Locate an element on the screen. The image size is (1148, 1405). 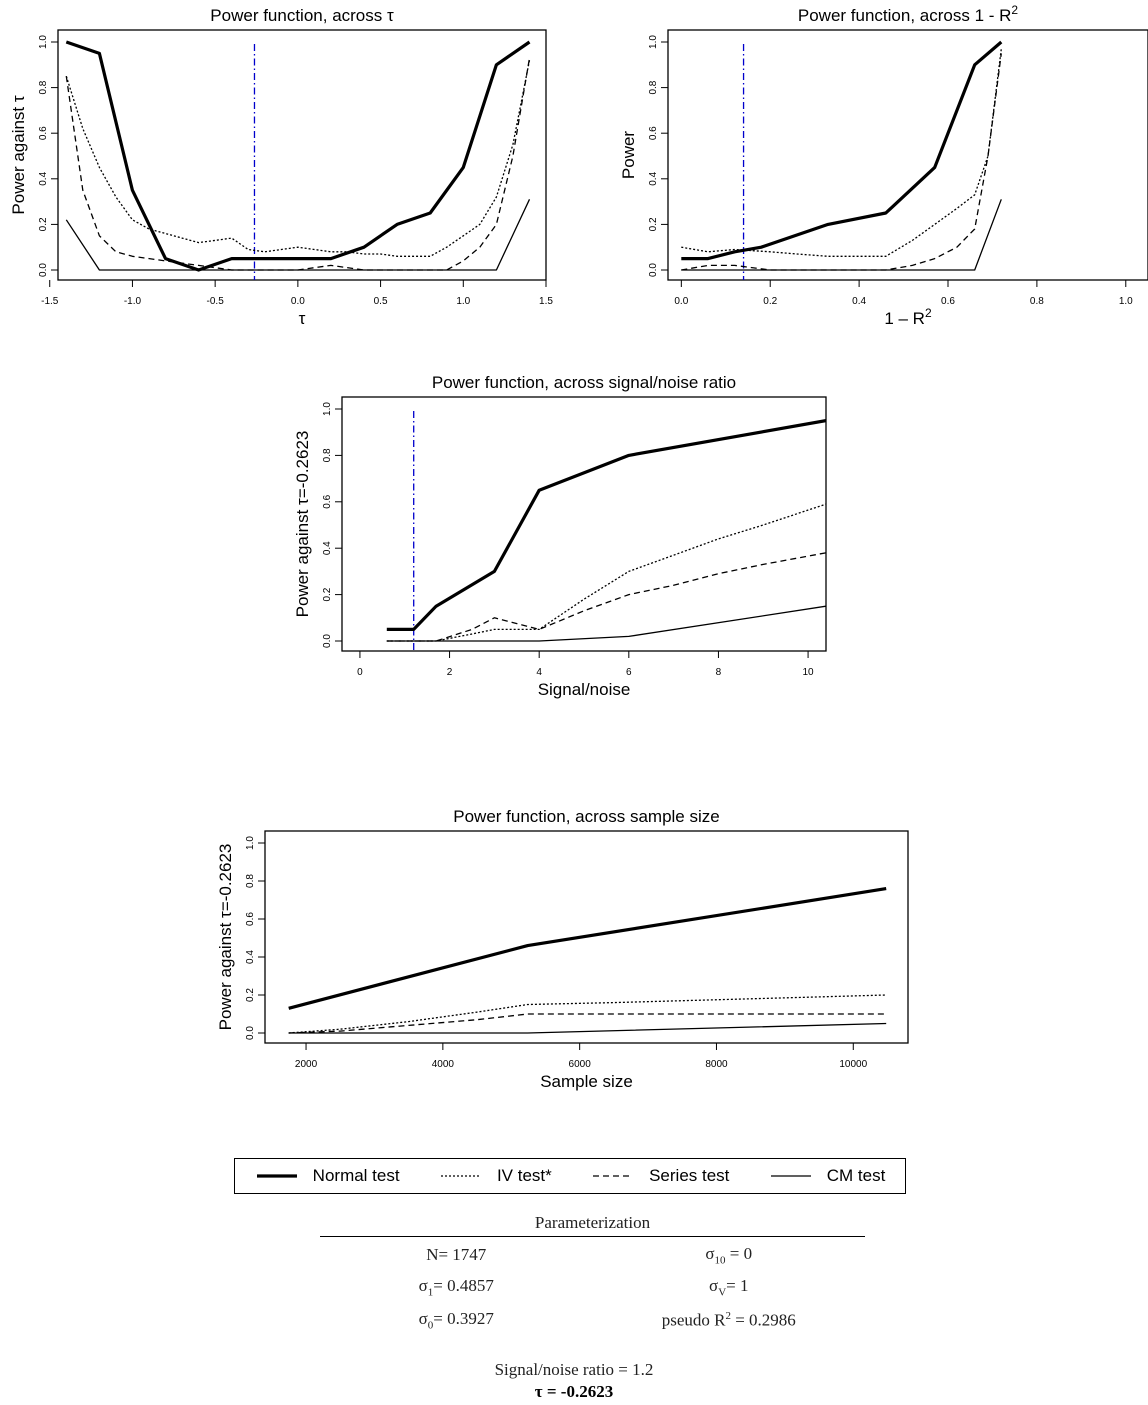
chart-title: Power function, across 1 - R2 is located at coordinates (908, 14).